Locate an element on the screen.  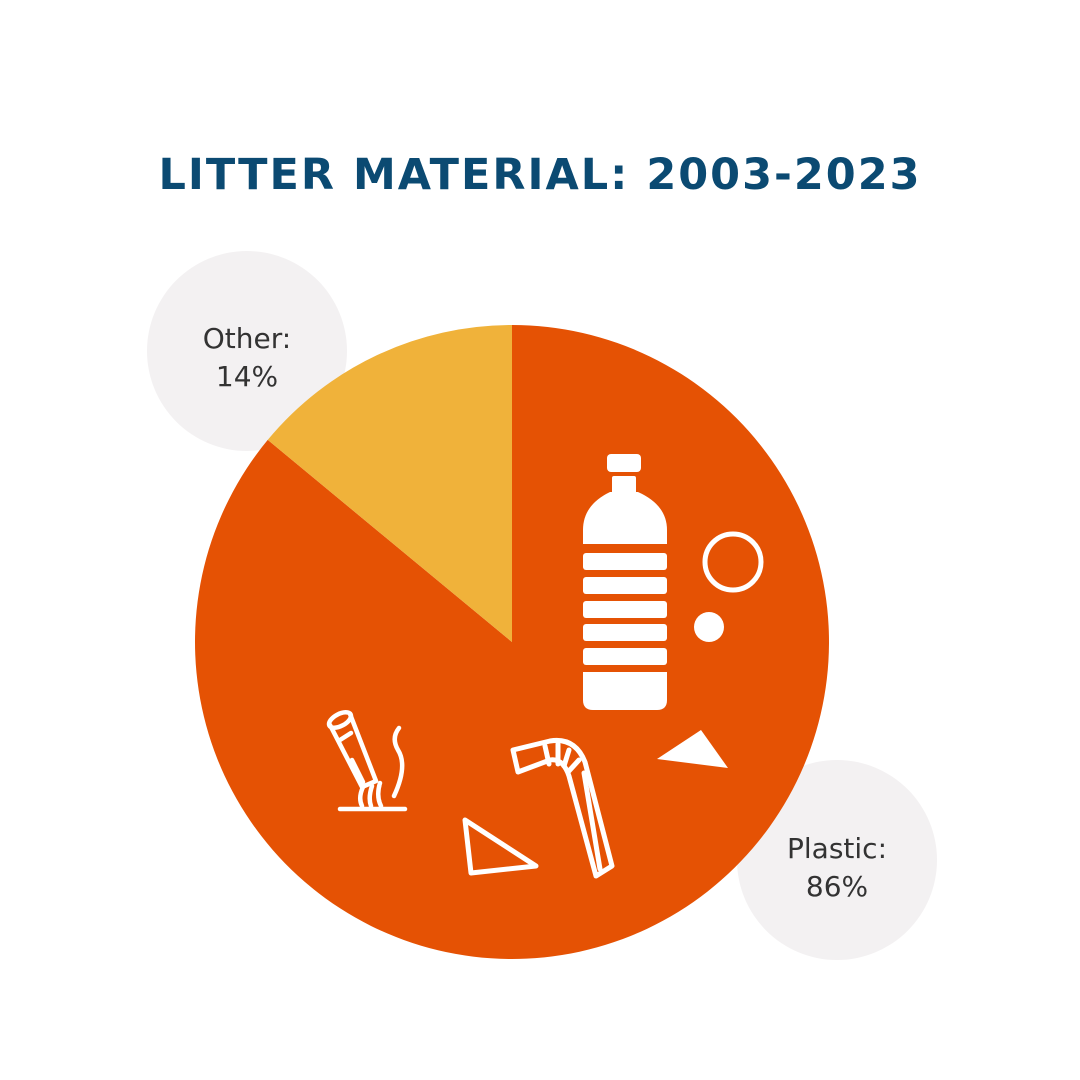
other-label-bubble is located at coordinates (247, 351).